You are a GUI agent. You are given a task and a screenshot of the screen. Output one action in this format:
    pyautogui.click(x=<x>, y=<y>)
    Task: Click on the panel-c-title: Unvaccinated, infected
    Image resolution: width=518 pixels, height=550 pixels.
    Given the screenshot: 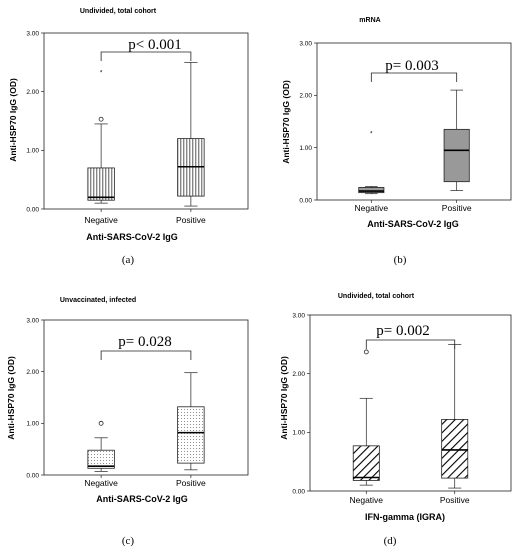 What is the action you would take?
    pyautogui.click(x=98, y=300)
    